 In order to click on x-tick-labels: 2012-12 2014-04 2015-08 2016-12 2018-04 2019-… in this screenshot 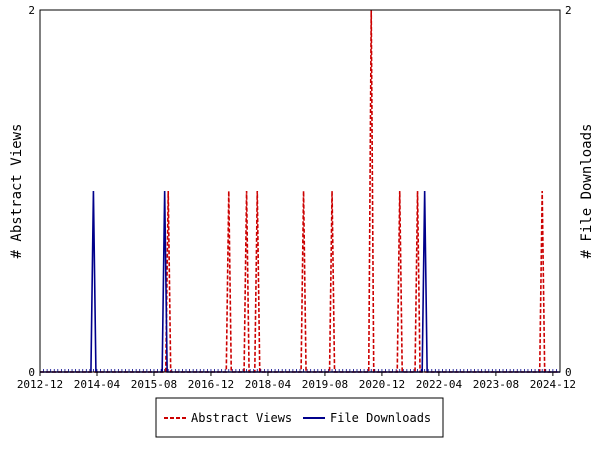, I will do `click(296, 381)`.